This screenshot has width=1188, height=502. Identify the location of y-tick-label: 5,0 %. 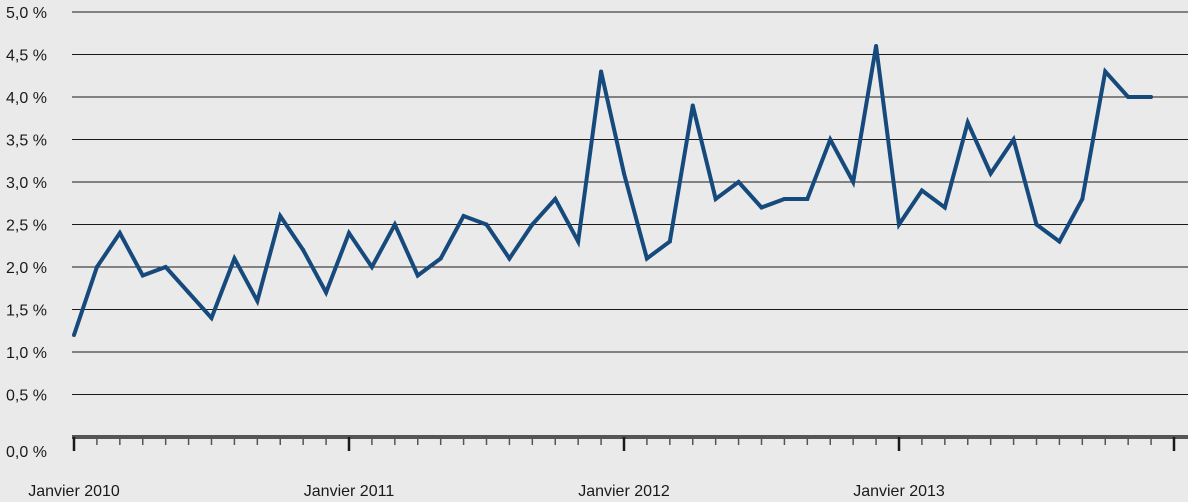
(26, 13).